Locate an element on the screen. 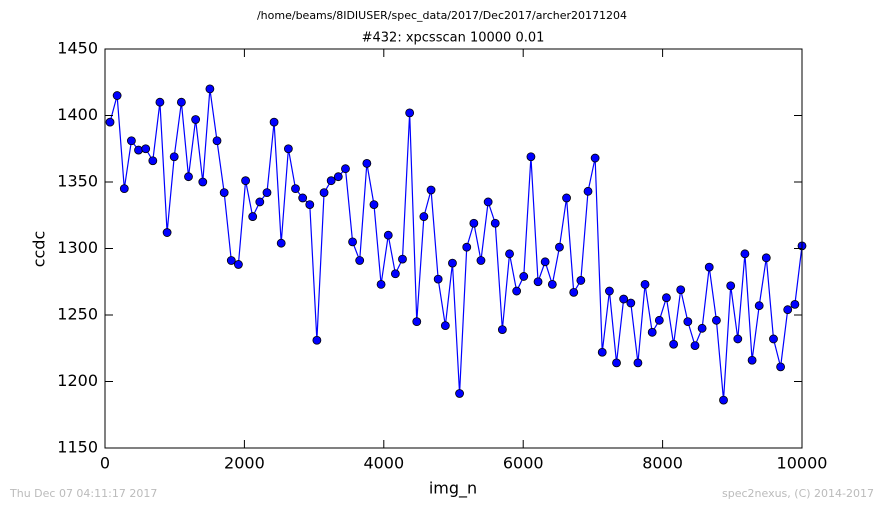  x-tick-label: 6000 is located at coordinates (523, 463).